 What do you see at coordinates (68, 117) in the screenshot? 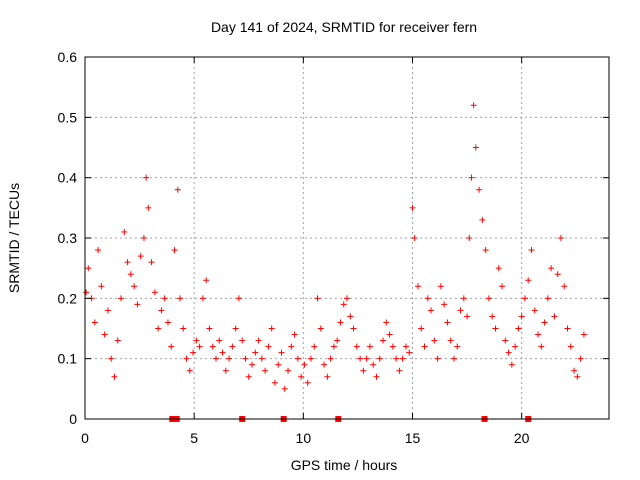
I see `y-tick-label: 0.5` at bounding box center [68, 117].